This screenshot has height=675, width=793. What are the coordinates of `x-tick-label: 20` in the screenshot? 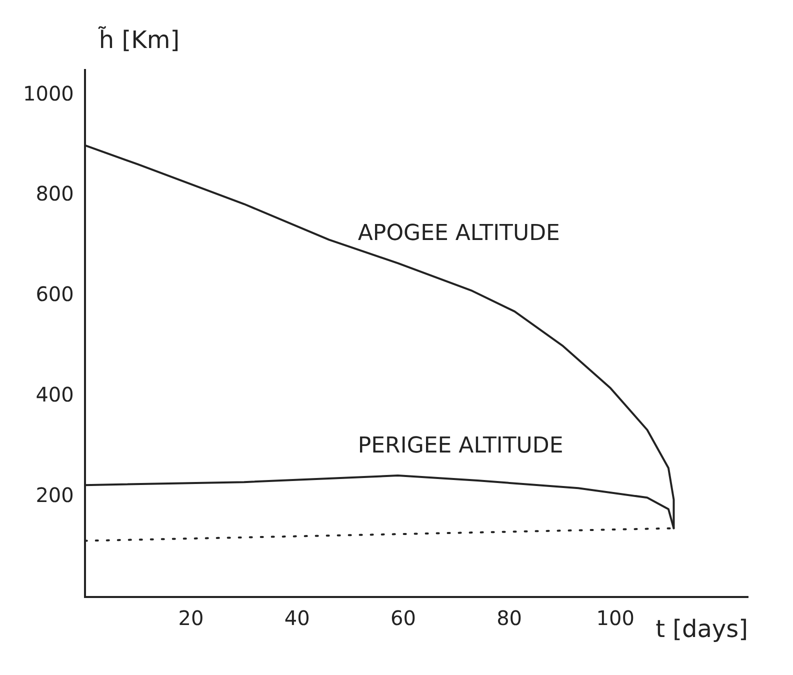 It's located at (191, 618).